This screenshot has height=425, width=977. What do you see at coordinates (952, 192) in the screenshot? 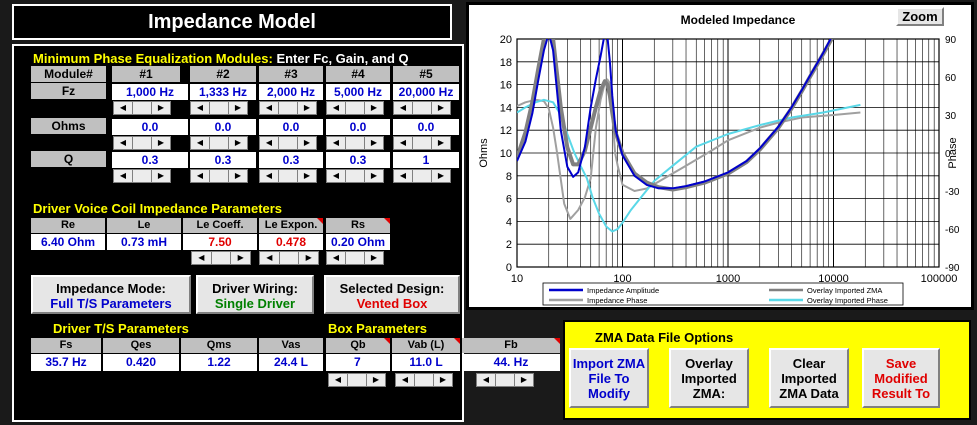
I see `y2-tick-label: -30` at bounding box center [952, 192].